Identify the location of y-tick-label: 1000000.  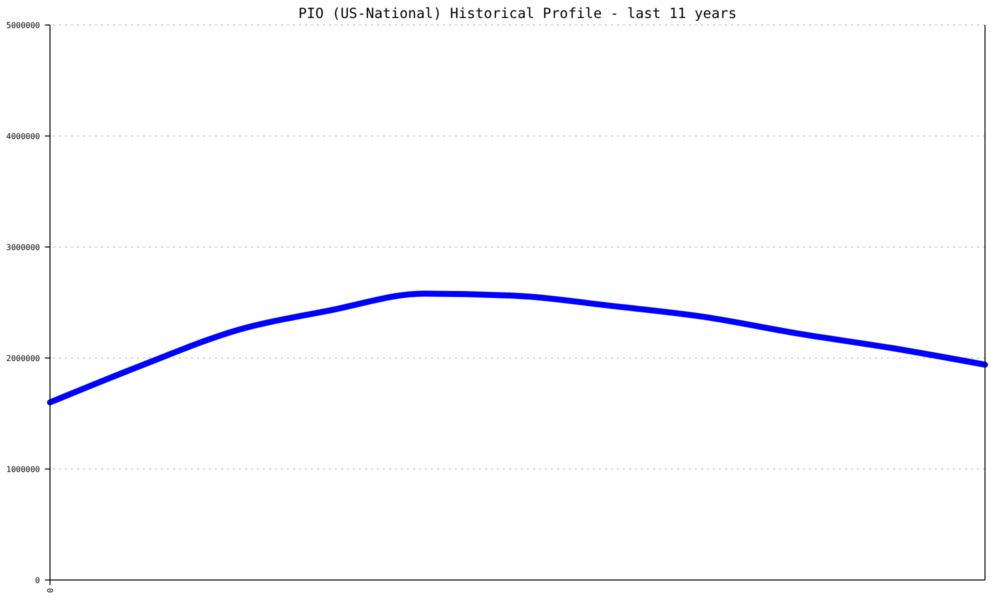
(23, 469).